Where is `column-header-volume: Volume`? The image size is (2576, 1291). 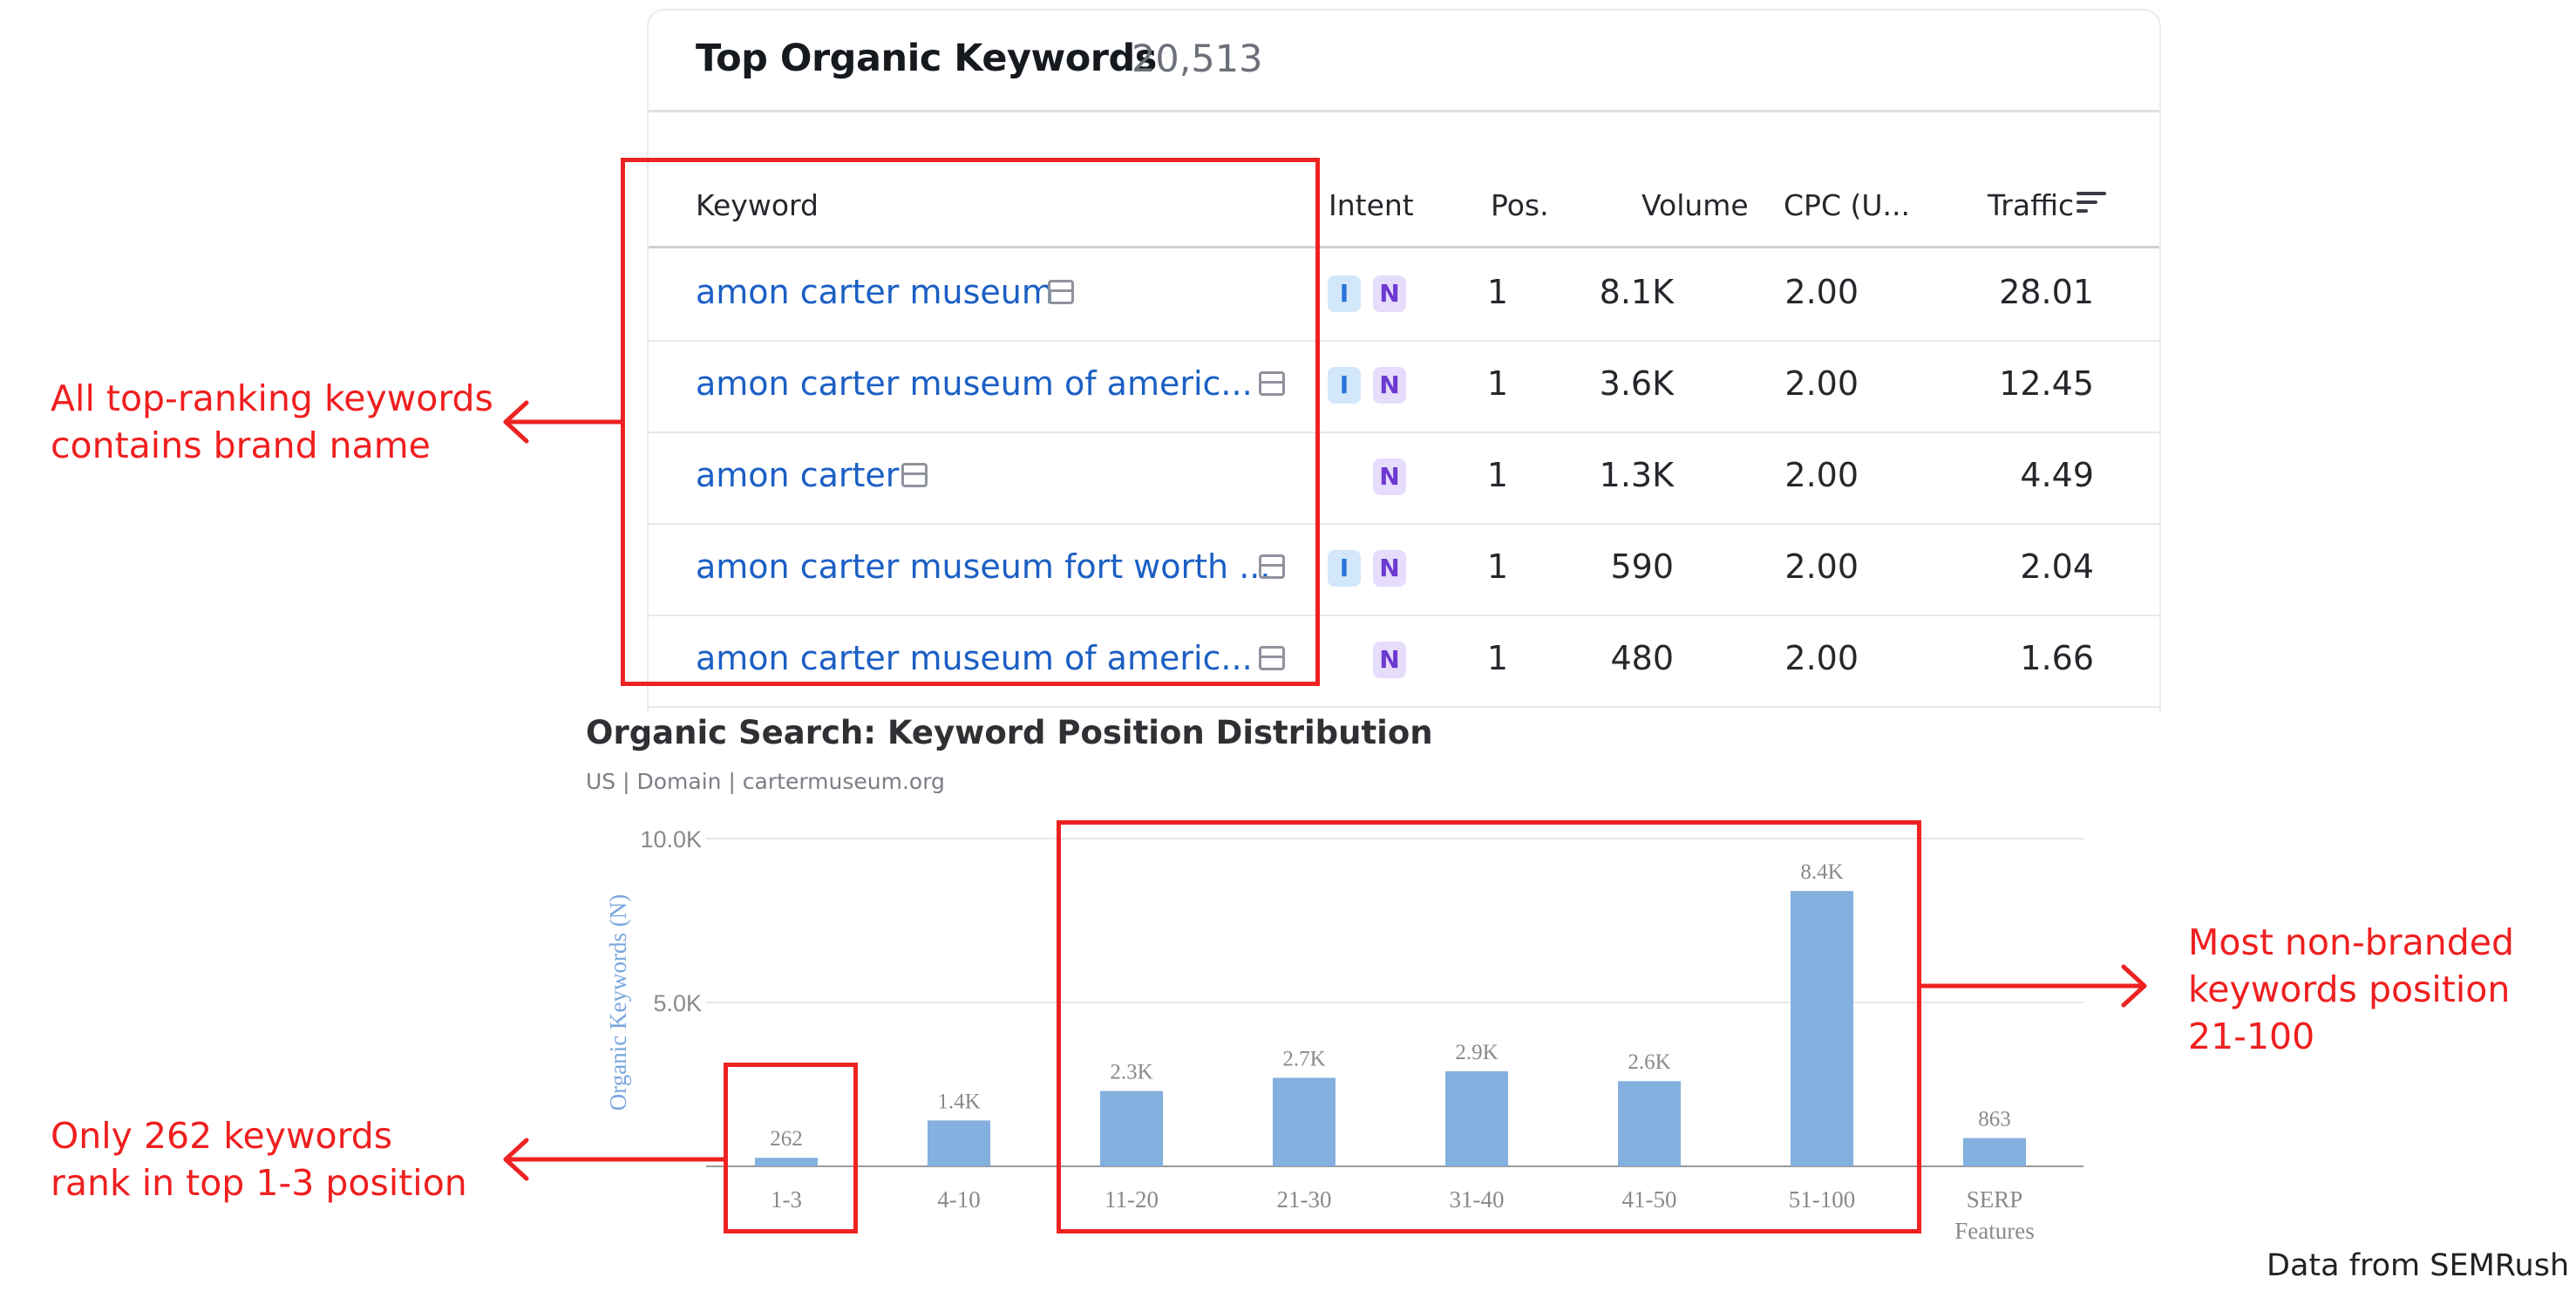 column-header-volume: Volume is located at coordinates (1695, 205).